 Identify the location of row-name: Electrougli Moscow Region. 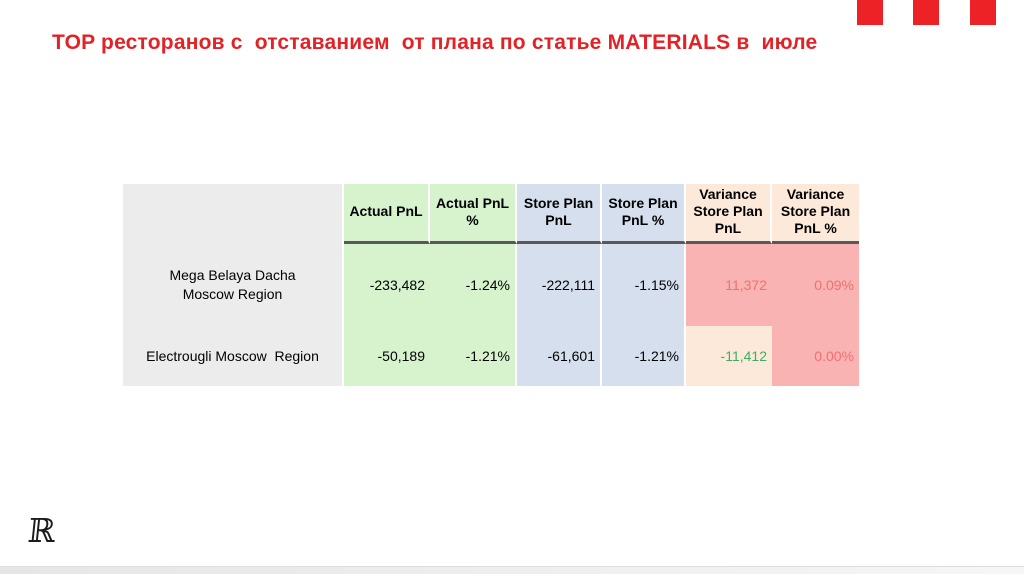
(233, 356).